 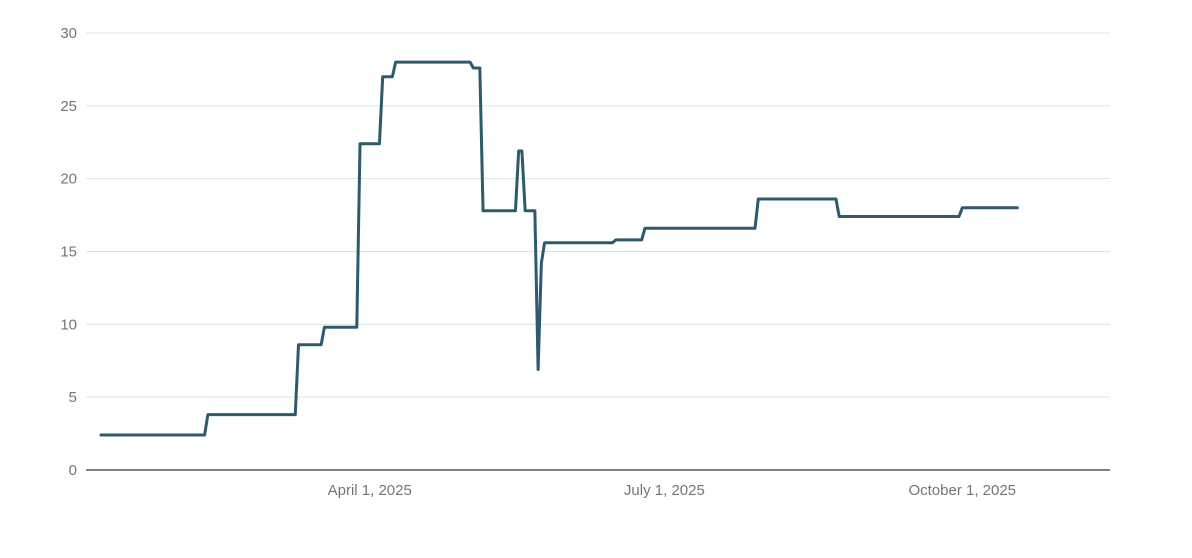 I want to click on x-axis-ticks: April 1, 2025 July 1, 2025 October 1, 2025, so click(x=672, y=490).